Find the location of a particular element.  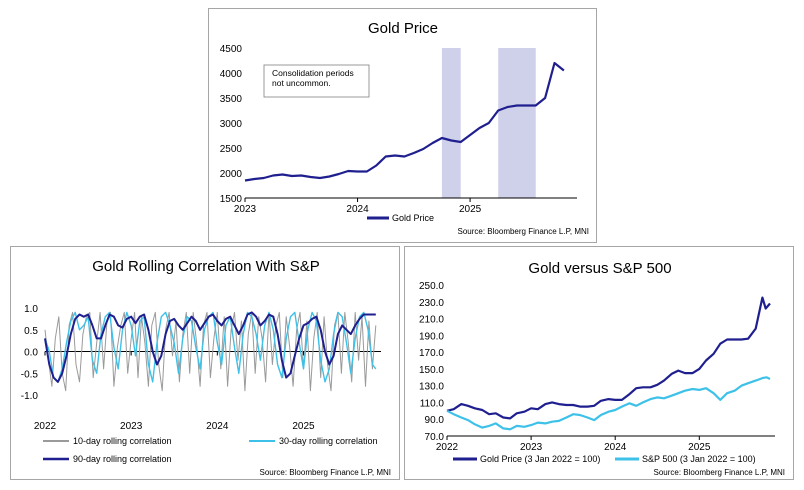

legend-label-30d: 30-day rolling correlation is located at coordinates (328, 441).